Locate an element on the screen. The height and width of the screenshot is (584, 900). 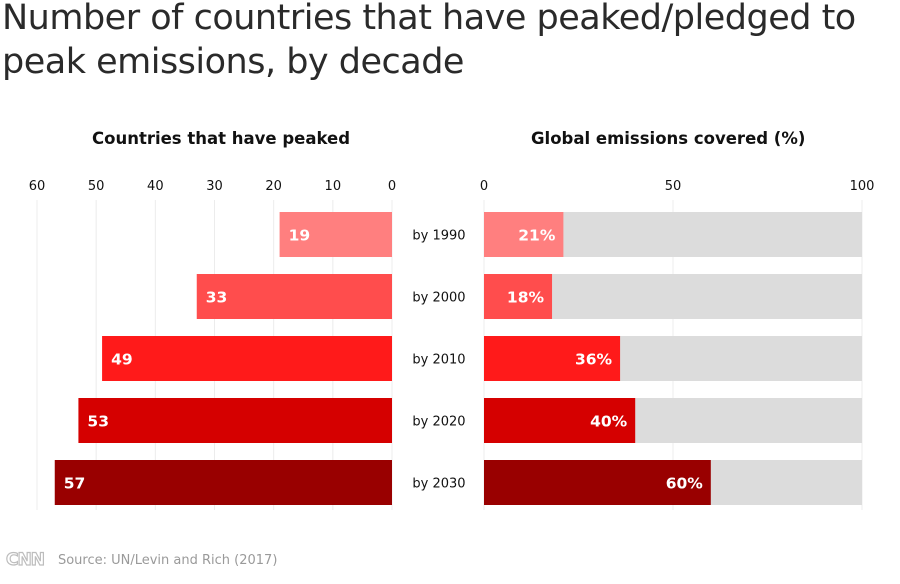
right-bar-label: 18% is located at coordinates (526, 298).